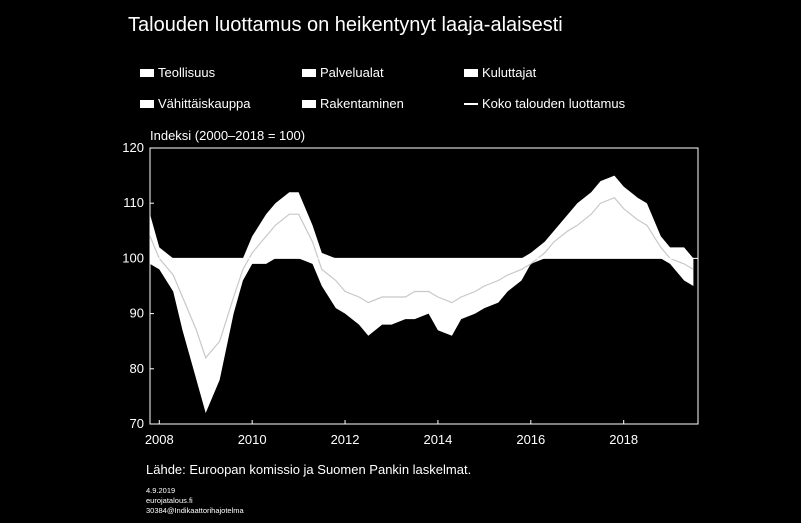  What do you see at coordinates (159, 439) in the screenshot?
I see `x-tick-label: 2008` at bounding box center [159, 439].